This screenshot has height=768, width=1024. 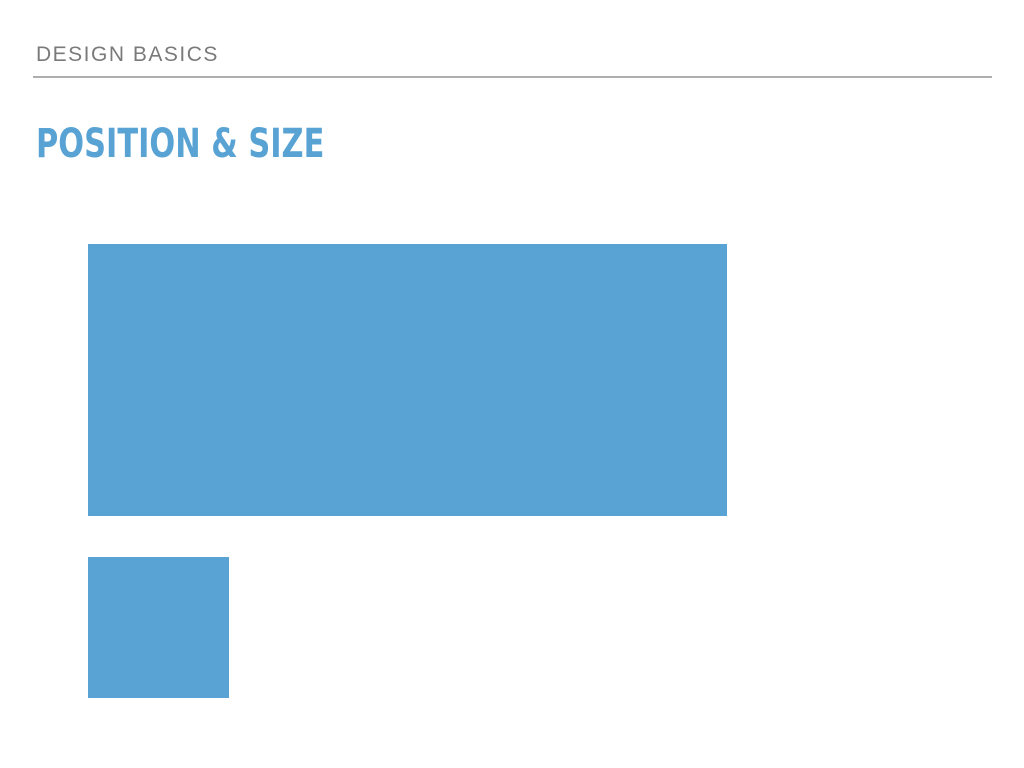 I want to click on section-label: DESIGN BASICS, so click(x=127, y=54).